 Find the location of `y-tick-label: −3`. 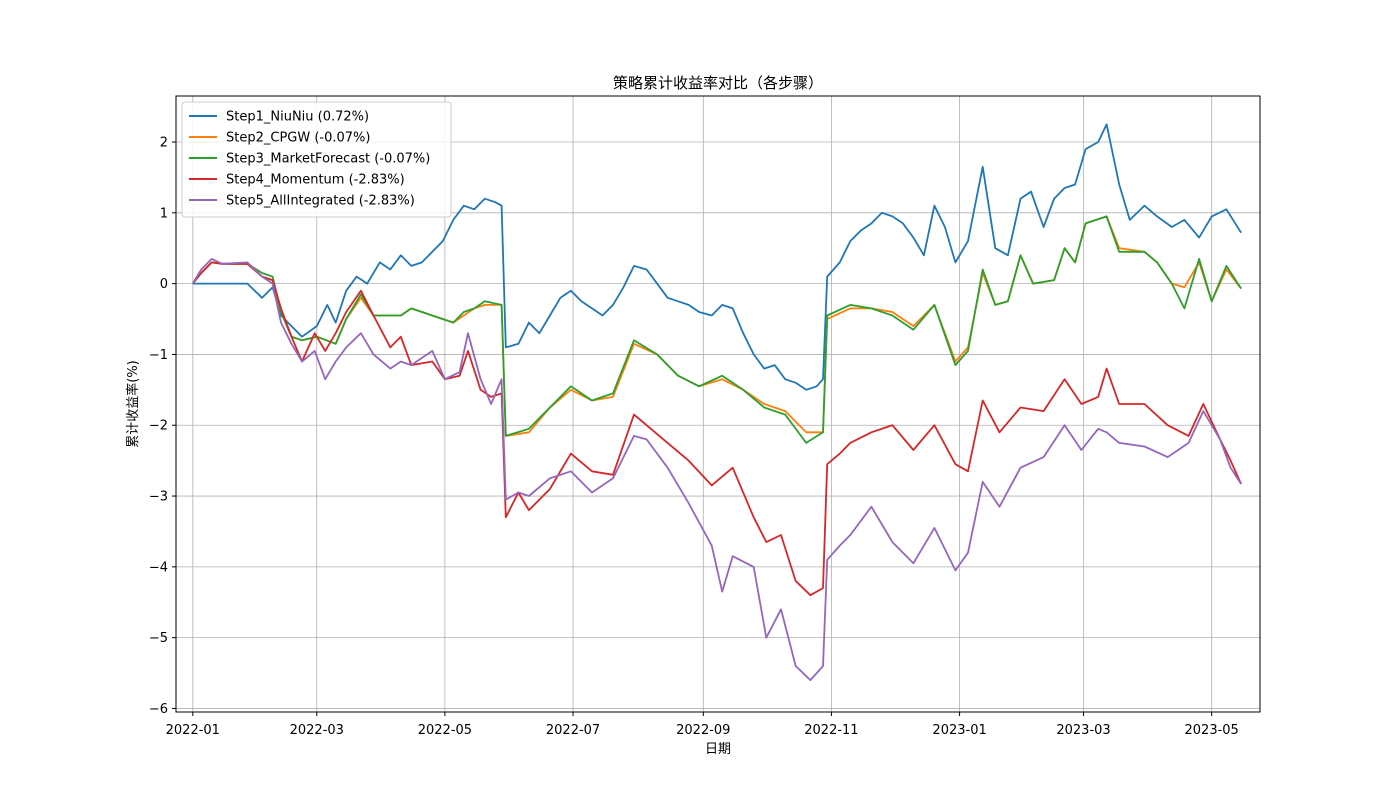

y-tick-label: −3 is located at coordinates (158, 497).